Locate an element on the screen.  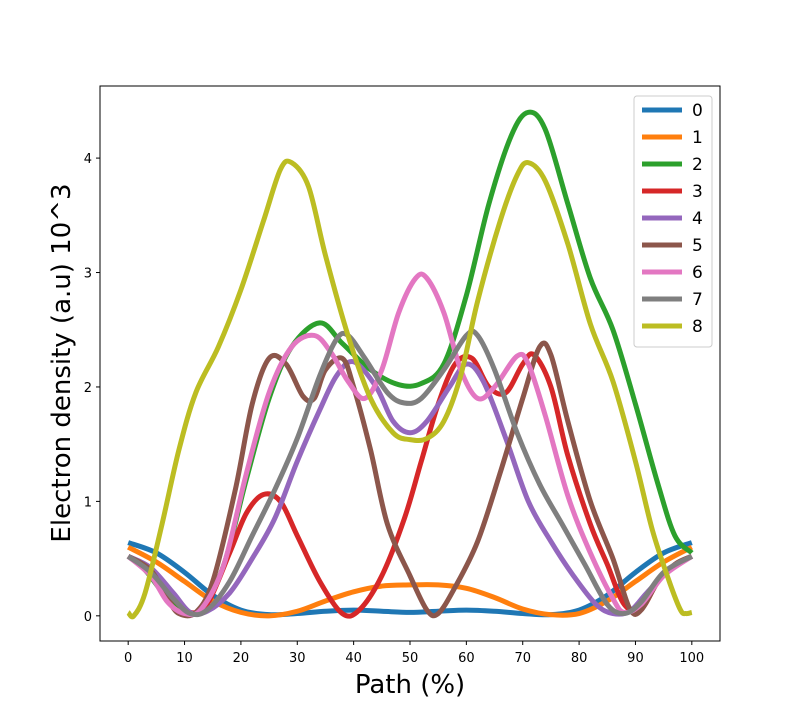
x-tick-label: 30 is located at coordinates (297, 658).